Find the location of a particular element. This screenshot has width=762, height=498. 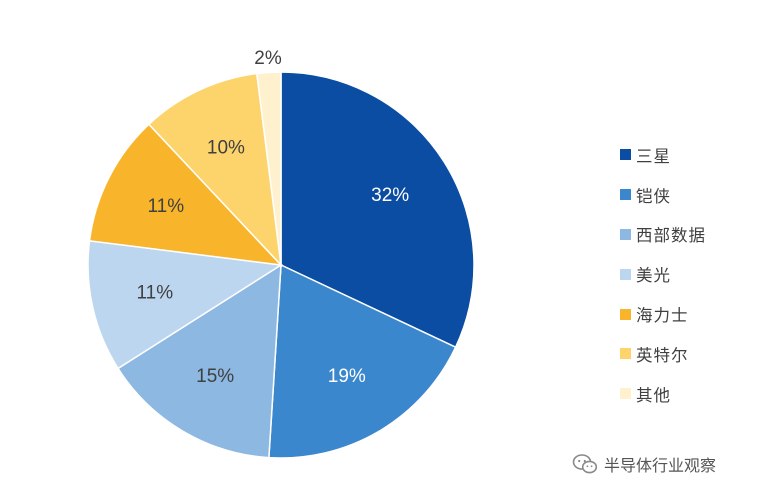

legend-item-0: 三星 is located at coordinates (663, 155).